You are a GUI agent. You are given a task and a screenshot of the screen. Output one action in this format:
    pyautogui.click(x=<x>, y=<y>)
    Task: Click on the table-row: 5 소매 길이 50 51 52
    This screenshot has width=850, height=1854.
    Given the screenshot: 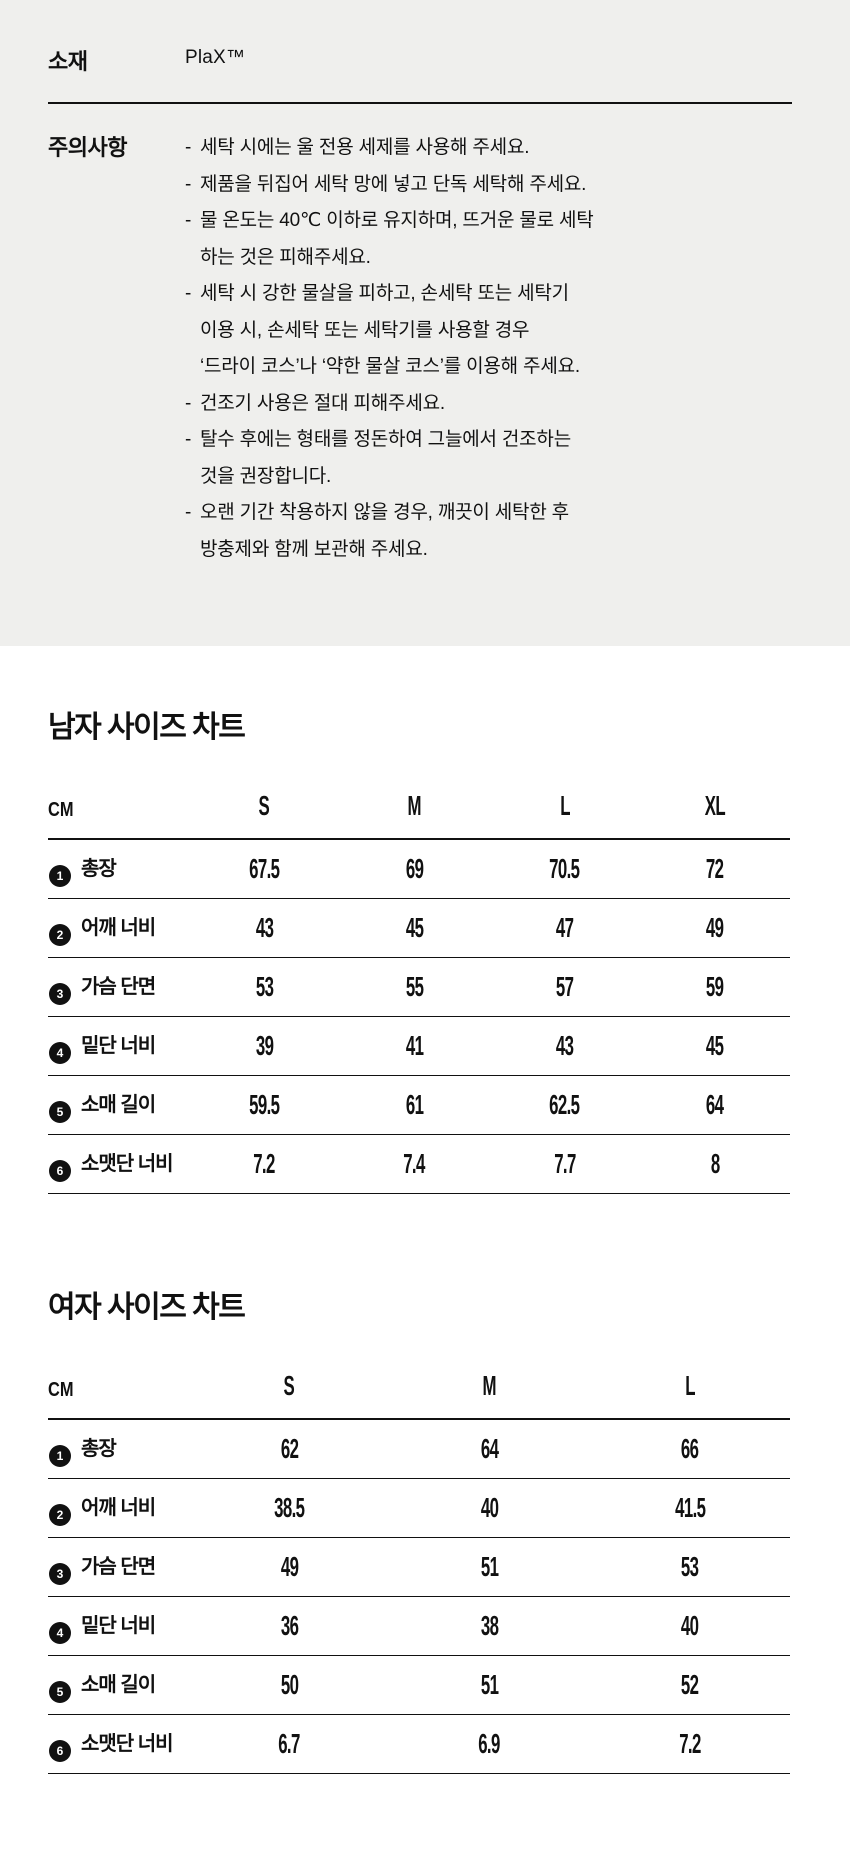 What is the action you would take?
    pyautogui.click(x=419, y=1685)
    